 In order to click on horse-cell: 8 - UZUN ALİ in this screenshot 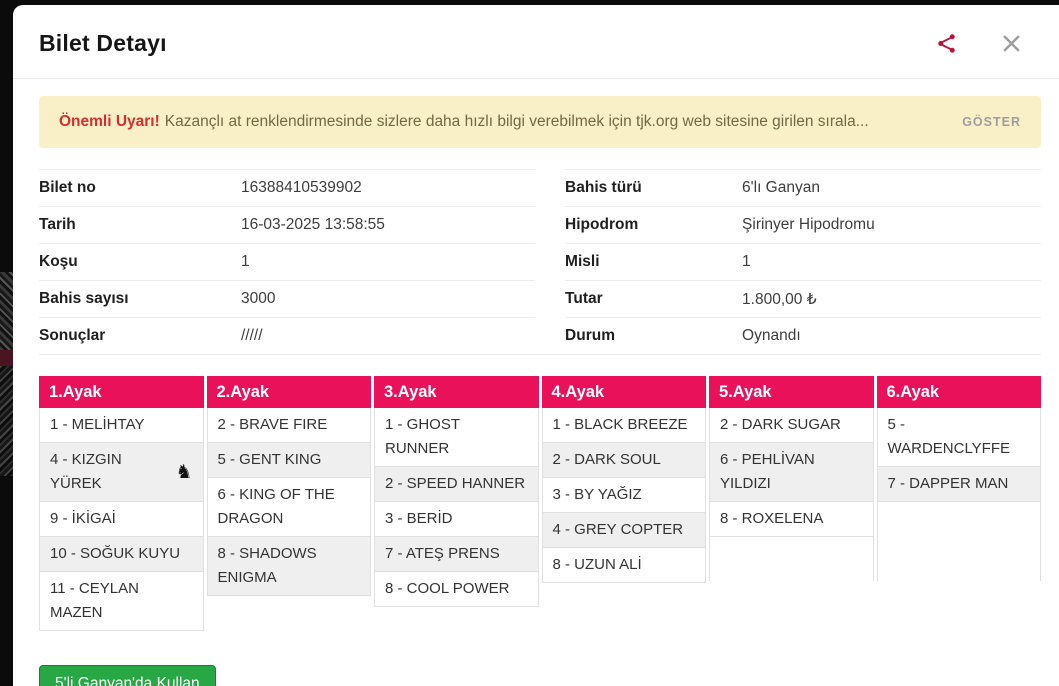, I will do `click(623, 565)`.